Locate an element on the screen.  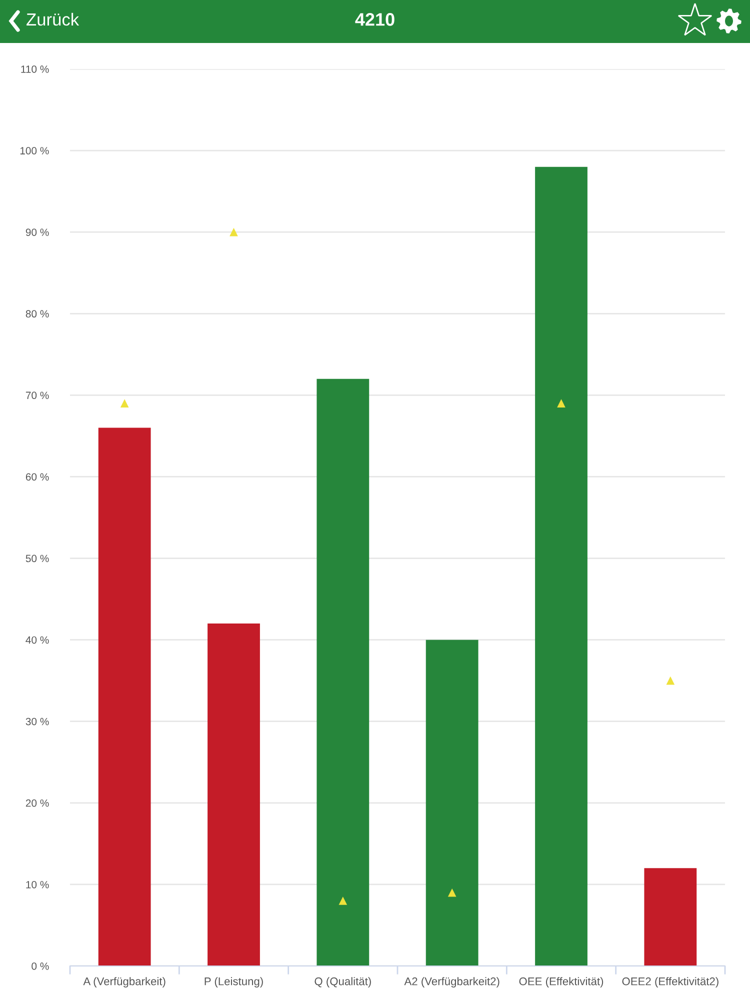
x-tick-label: P (Leistung) is located at coordinates (233, 982).